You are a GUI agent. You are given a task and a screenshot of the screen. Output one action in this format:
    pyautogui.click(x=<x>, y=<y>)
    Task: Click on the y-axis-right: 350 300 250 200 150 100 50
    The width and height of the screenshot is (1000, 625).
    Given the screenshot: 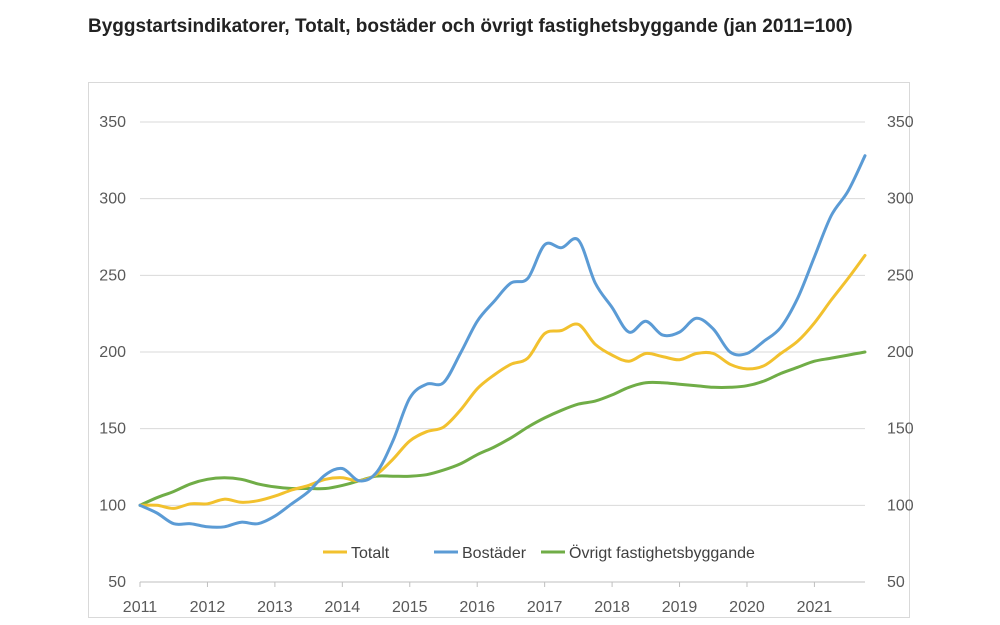 What is the action you would take?
    pyautogui.click(x=900, y=352)
    